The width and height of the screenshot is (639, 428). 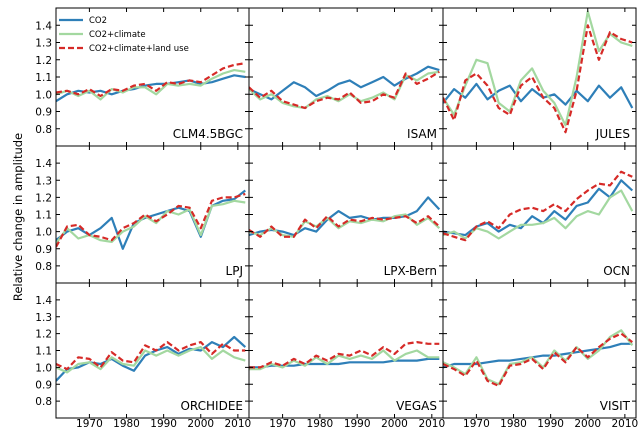 What do you see at coordinates (345, 226) in the screenshot?
I see `series-co2-climate-landuse-lpx-bern` at bounding box center [345, 226].